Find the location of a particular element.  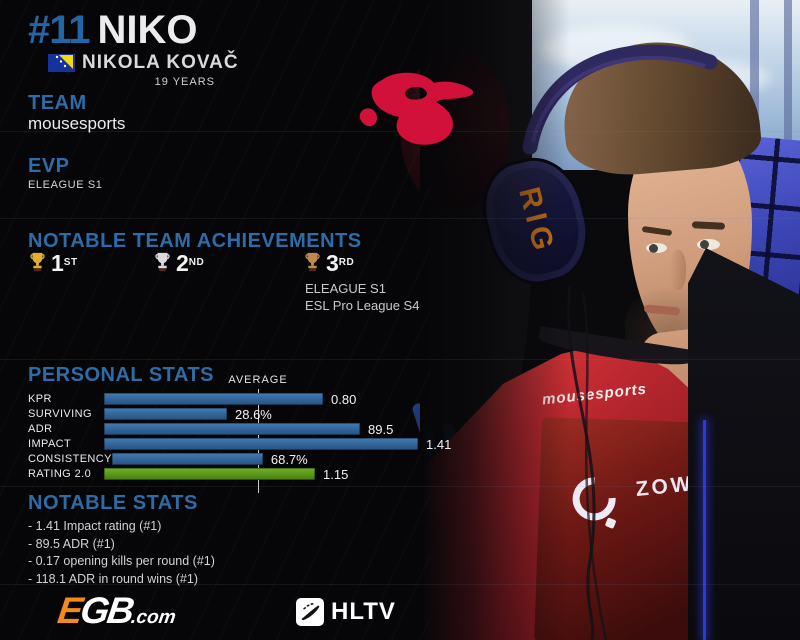

stat-value: 0.80 is located at coordinates (344, 399).